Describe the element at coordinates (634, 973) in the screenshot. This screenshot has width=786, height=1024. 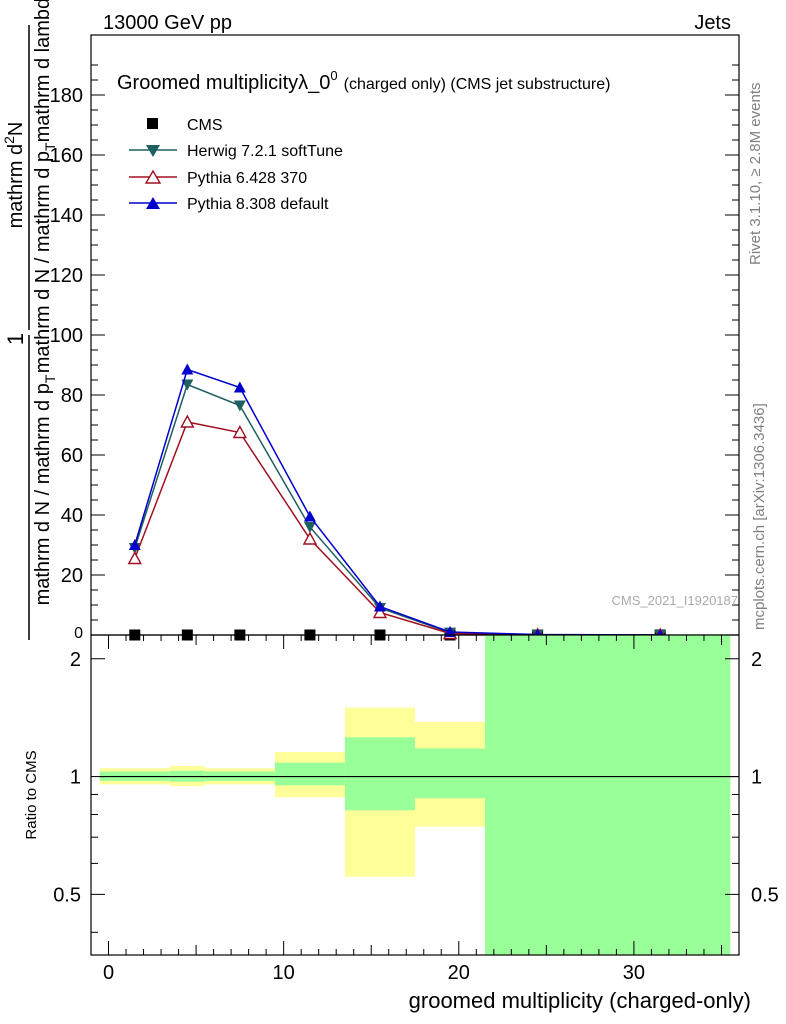
I see `ratio-xtick-label: 30` at that location.